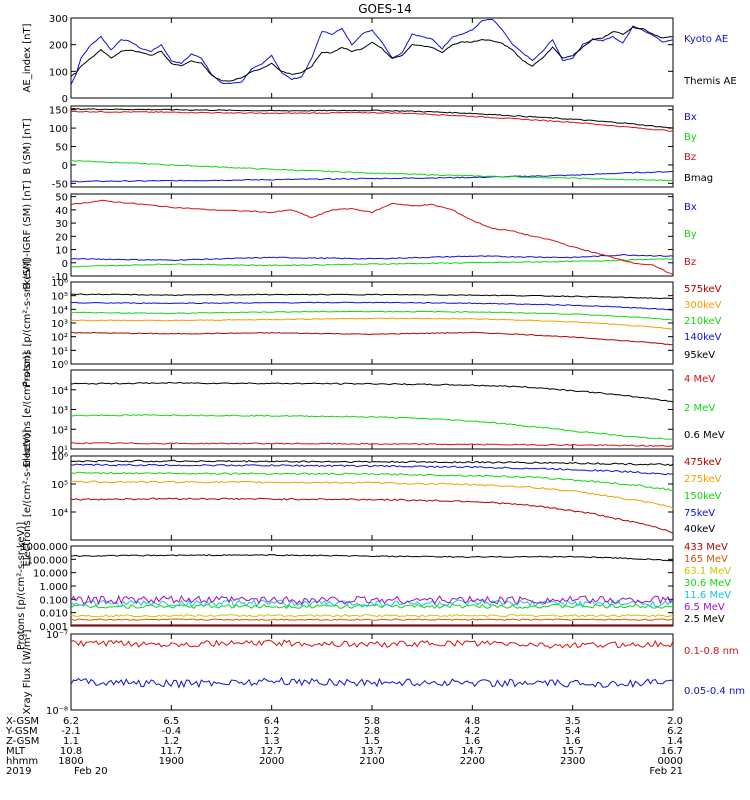  What do you see at coordinates (704, 607) in the screenshot?
I see `legend-entry: 6.5 MeV` at bounding box center [704, 607].